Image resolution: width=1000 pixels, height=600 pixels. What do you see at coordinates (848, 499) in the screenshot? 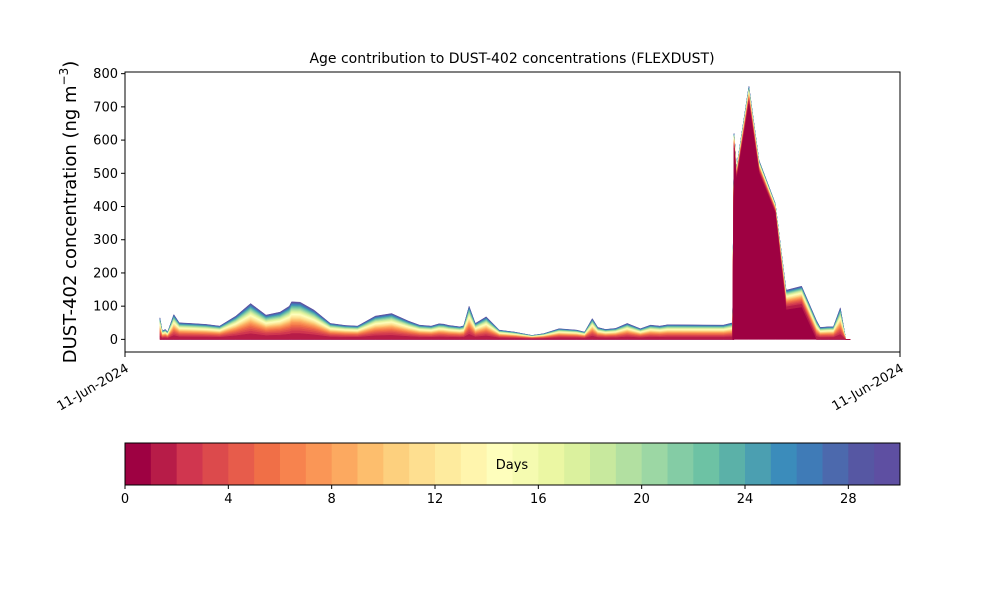
I see `colorbar-tick-label: 28` at bounding box center [848, 499].